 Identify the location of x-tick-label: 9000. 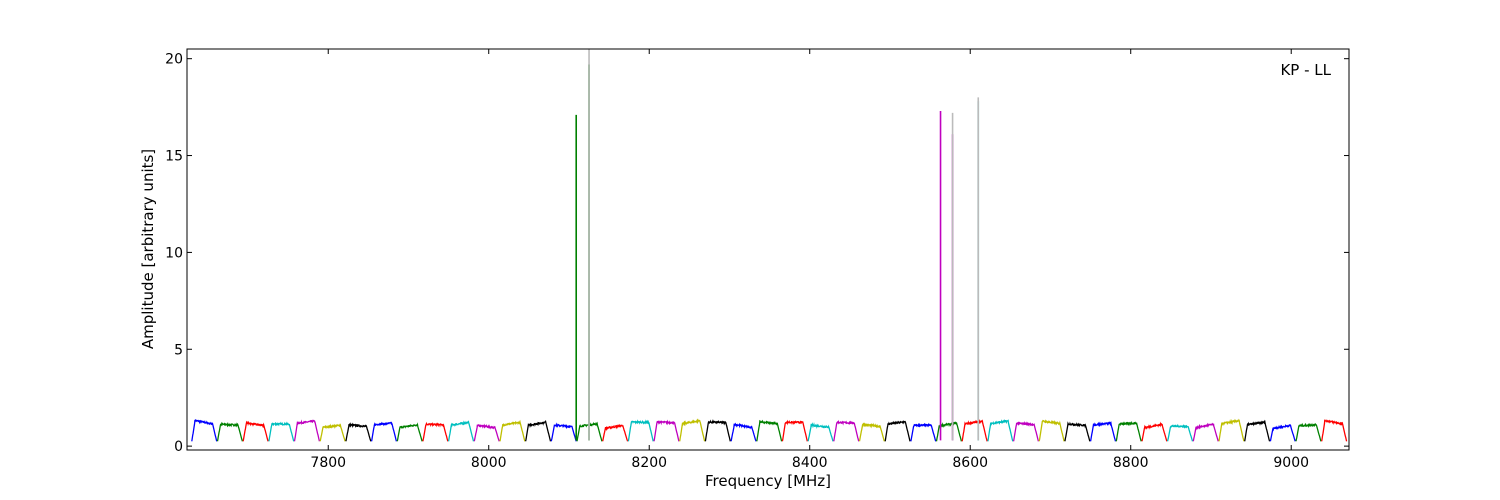
(1291, 463).